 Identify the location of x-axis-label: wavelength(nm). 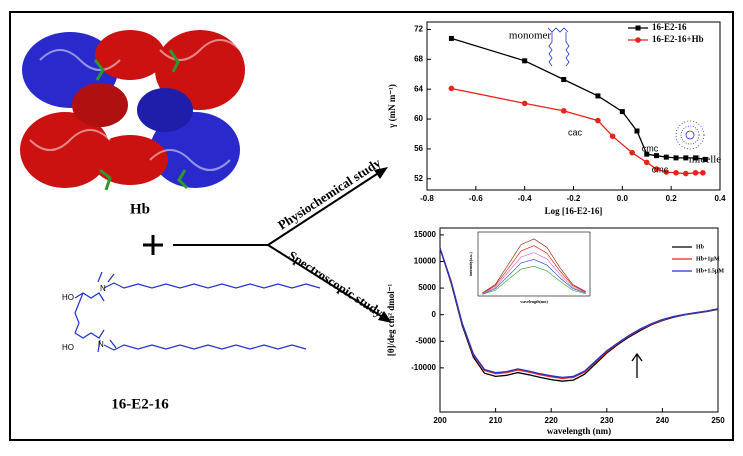
(534, 301).